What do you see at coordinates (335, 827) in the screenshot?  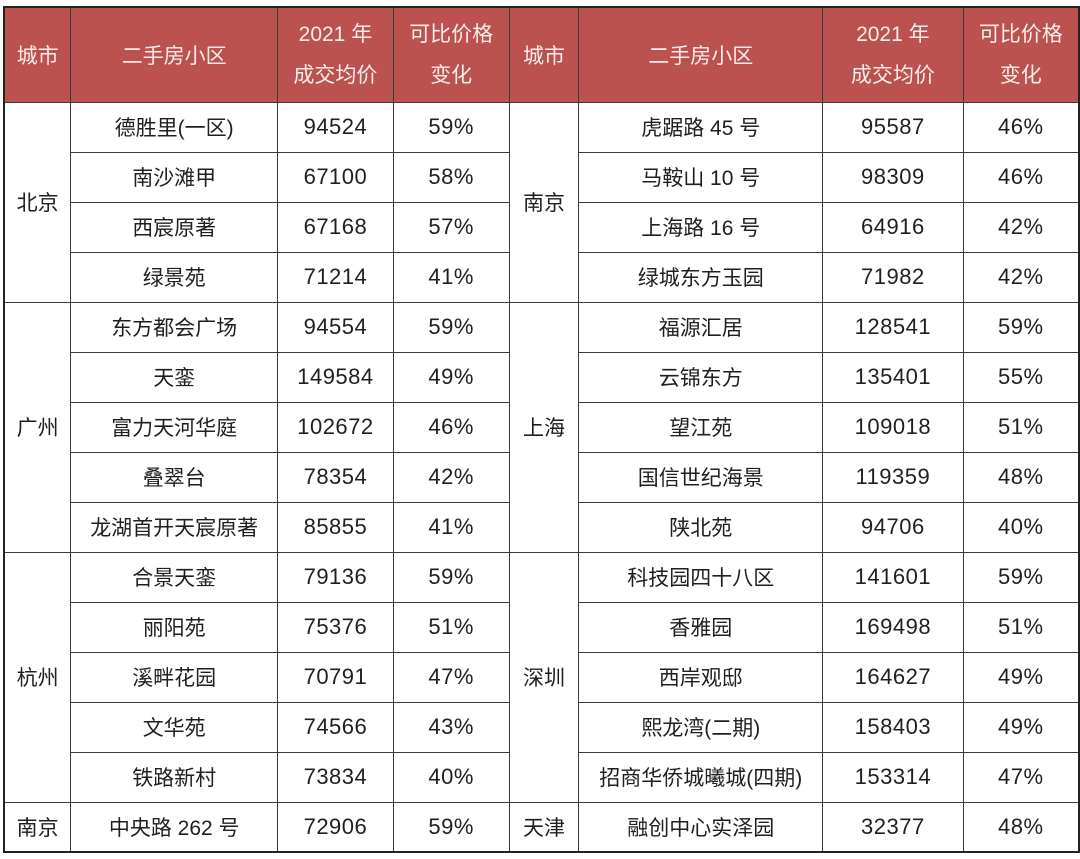 I see `price-cell: 72906` at bounding box center [335, 827].